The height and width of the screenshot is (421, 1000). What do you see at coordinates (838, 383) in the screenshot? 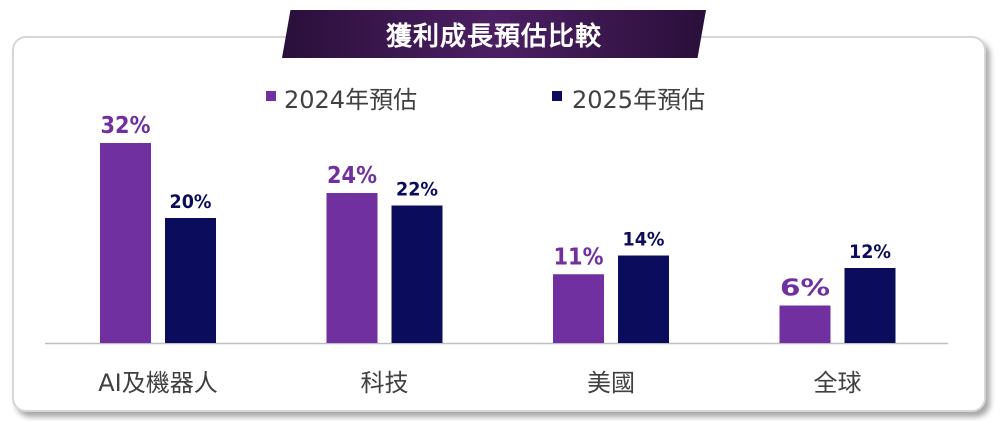
I see `category-label-3: 全球` at bounding box center [838, 383].